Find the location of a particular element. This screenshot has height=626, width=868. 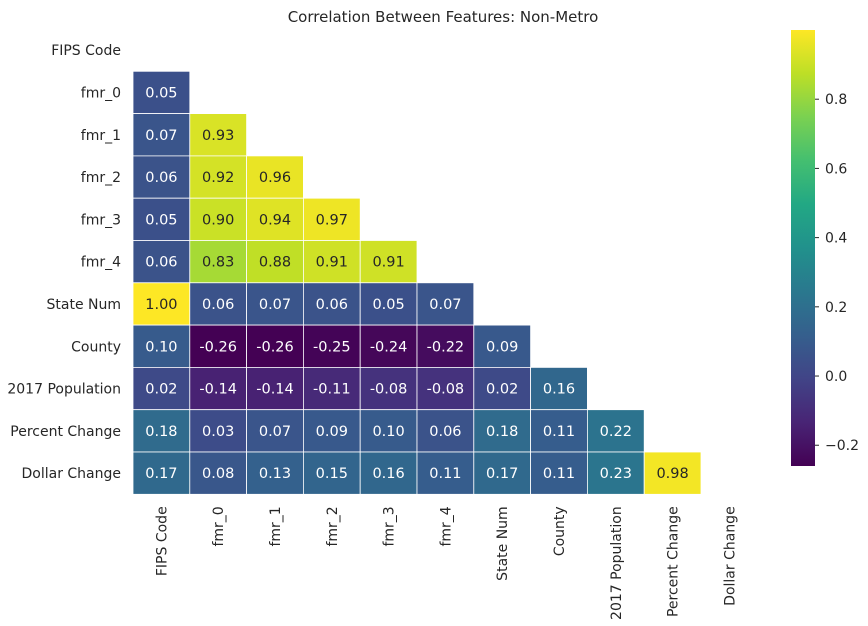

colorbar-tick-label: 0.8 is located at coordinates (836, 100).